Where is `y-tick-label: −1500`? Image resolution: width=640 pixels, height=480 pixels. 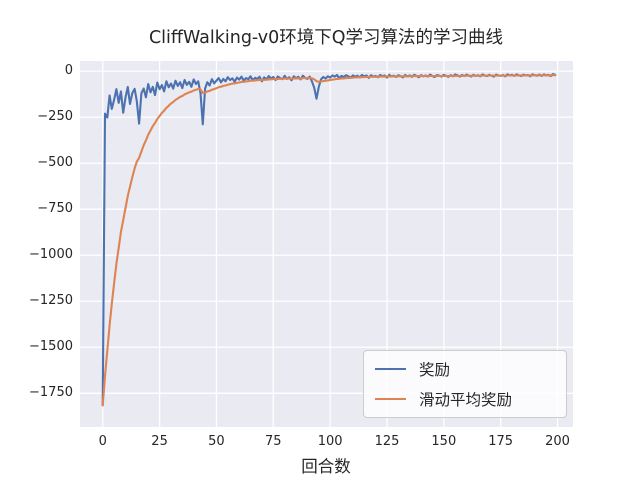
y-tick-label: −1500 is located at coordinates (51, 347).